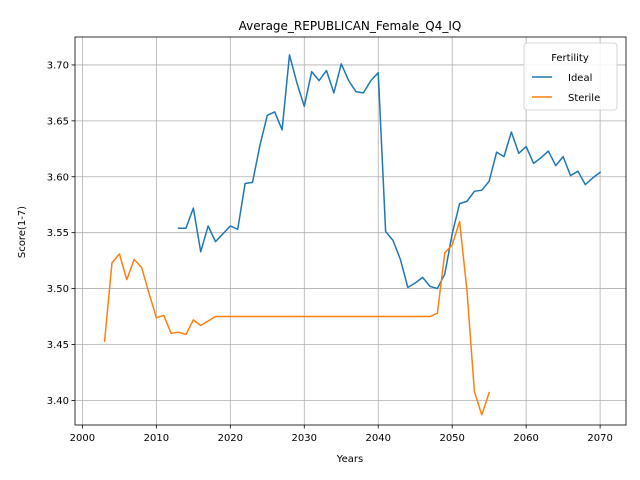 The height and width of the screenshot is (480, 640). Describe the element at coordinates (58, 289) in the screenshot. I see `y-tick-label: 3.50` at that location.